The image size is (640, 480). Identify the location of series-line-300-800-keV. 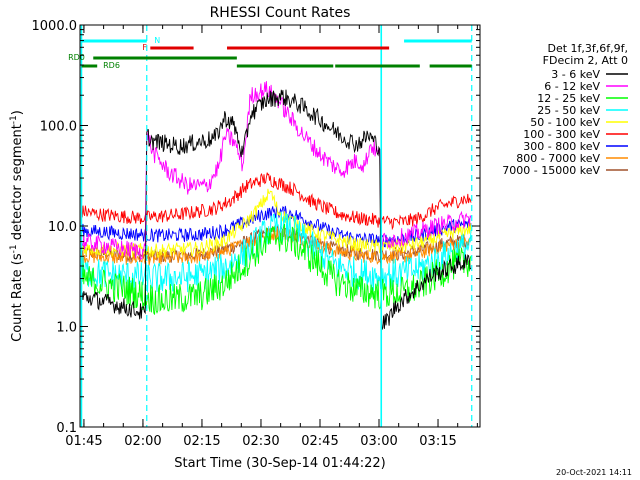
(276, 226).